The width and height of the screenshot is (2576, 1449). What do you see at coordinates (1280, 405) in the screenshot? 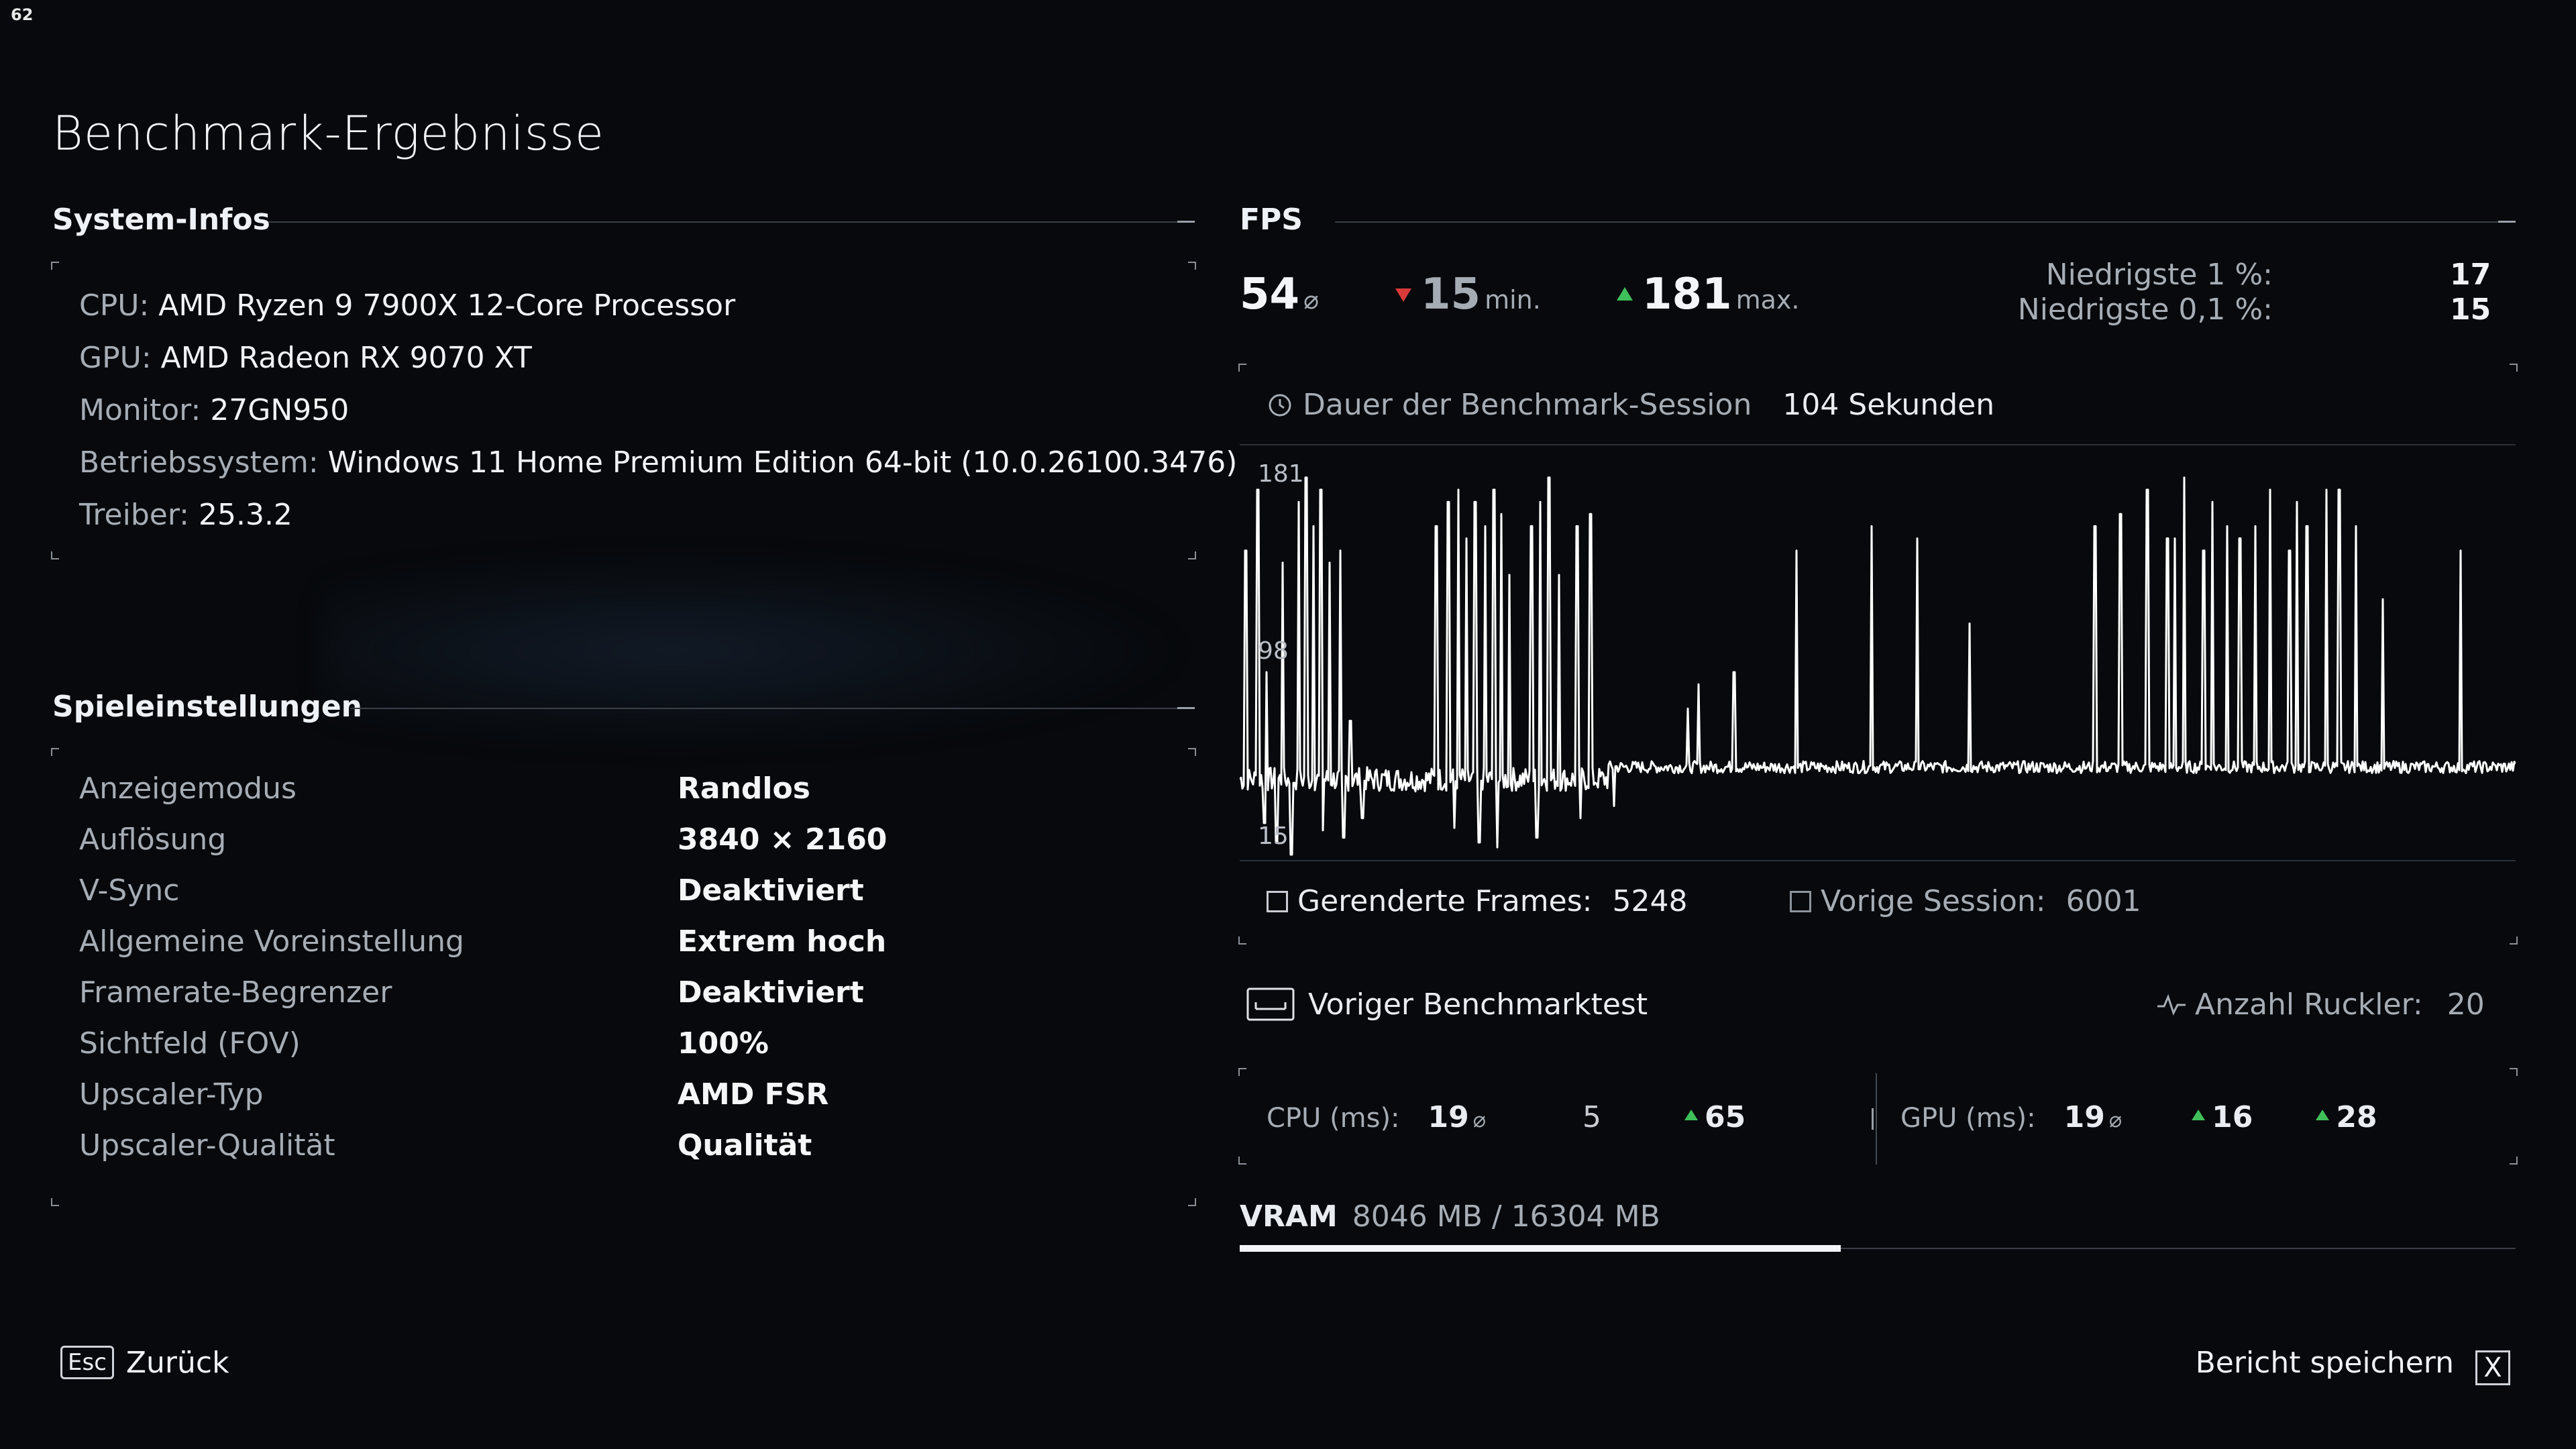
I see `clock-icon` at bounding box center [1280, 405].